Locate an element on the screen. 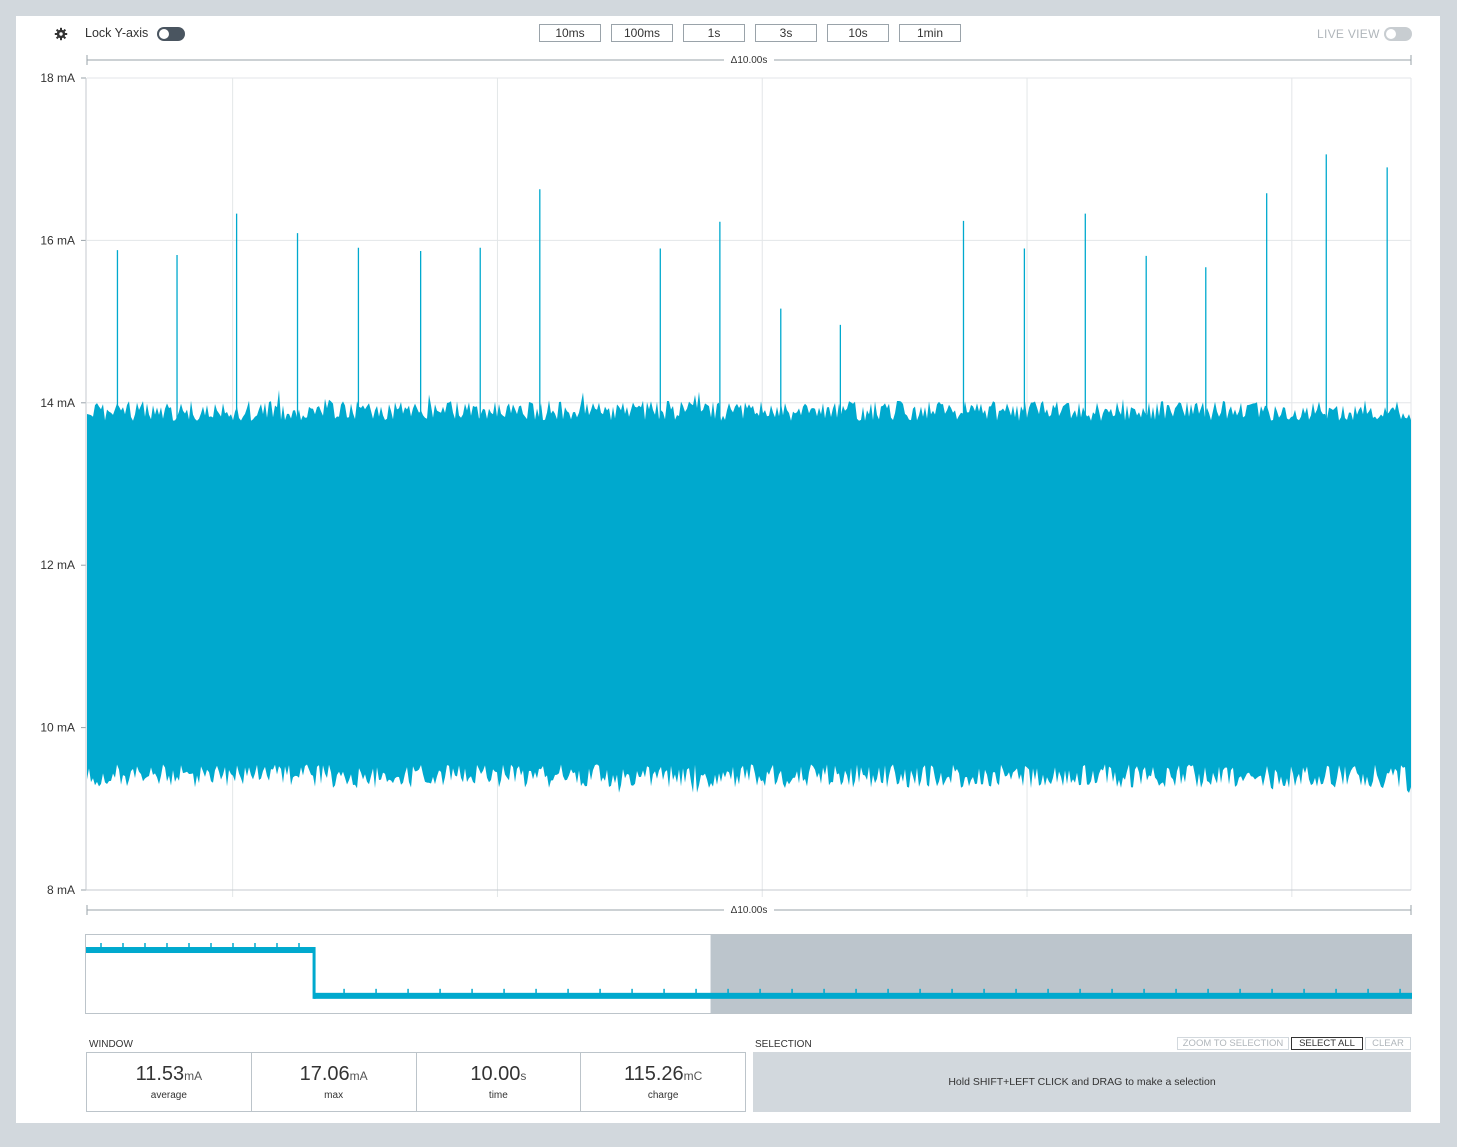 The height and width of the screenshot is (1147, 1457). overview-selection is located at coordinates (1061, 974).